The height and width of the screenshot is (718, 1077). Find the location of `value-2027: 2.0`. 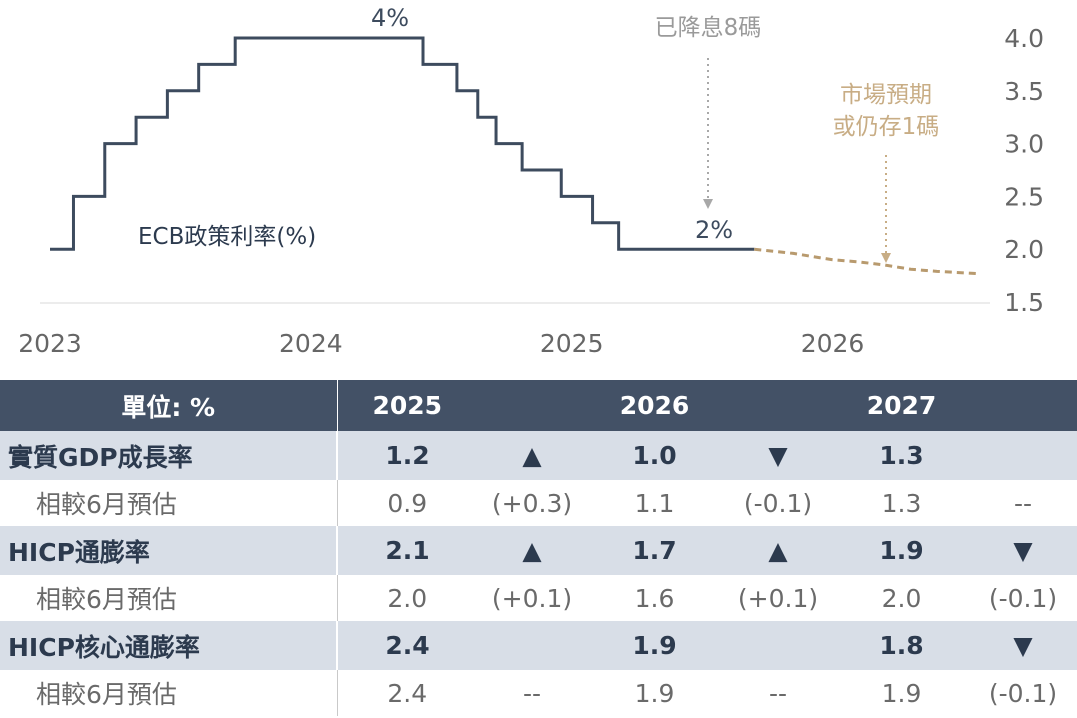

value-2027: 2.0 is located at coordinates (901, 598).